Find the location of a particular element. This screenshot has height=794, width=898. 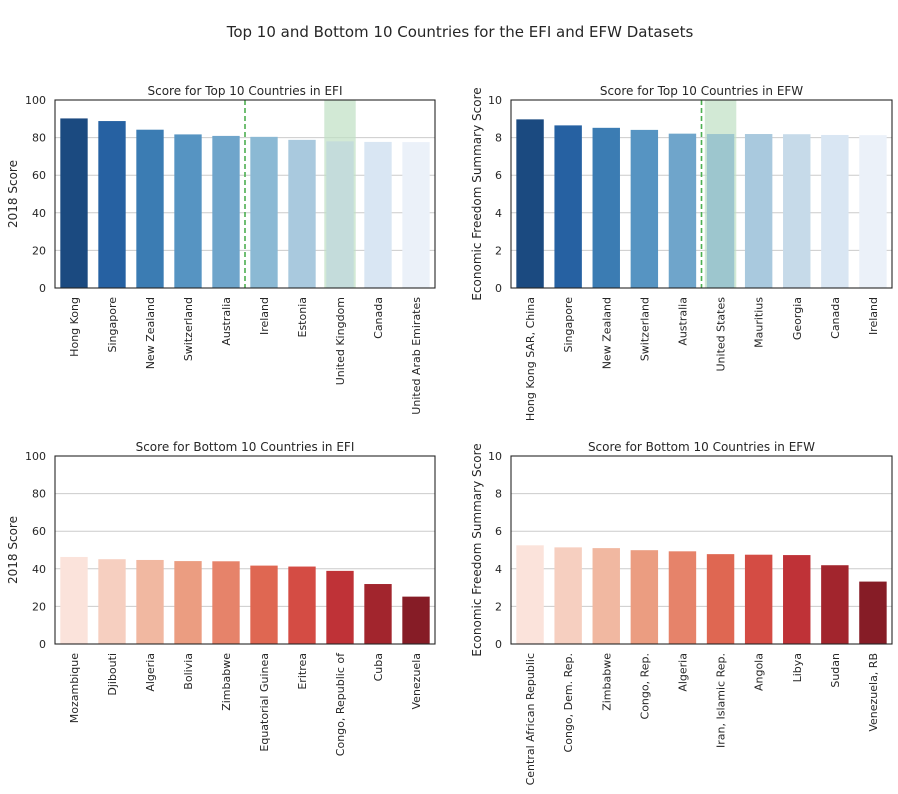

chart-title: Score for Bottom 10 Countries in EFW is located at coordinates (701, 447).